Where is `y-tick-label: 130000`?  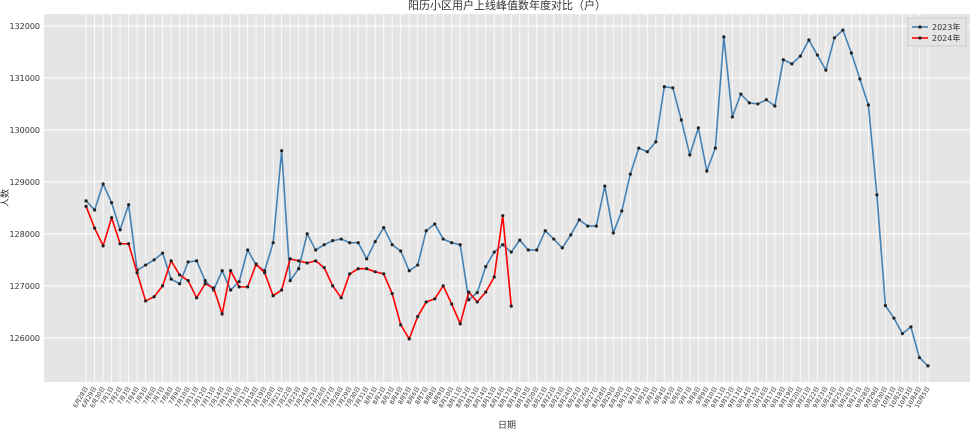
y-tick-label: 130000 is located at coordinates (24, 130).